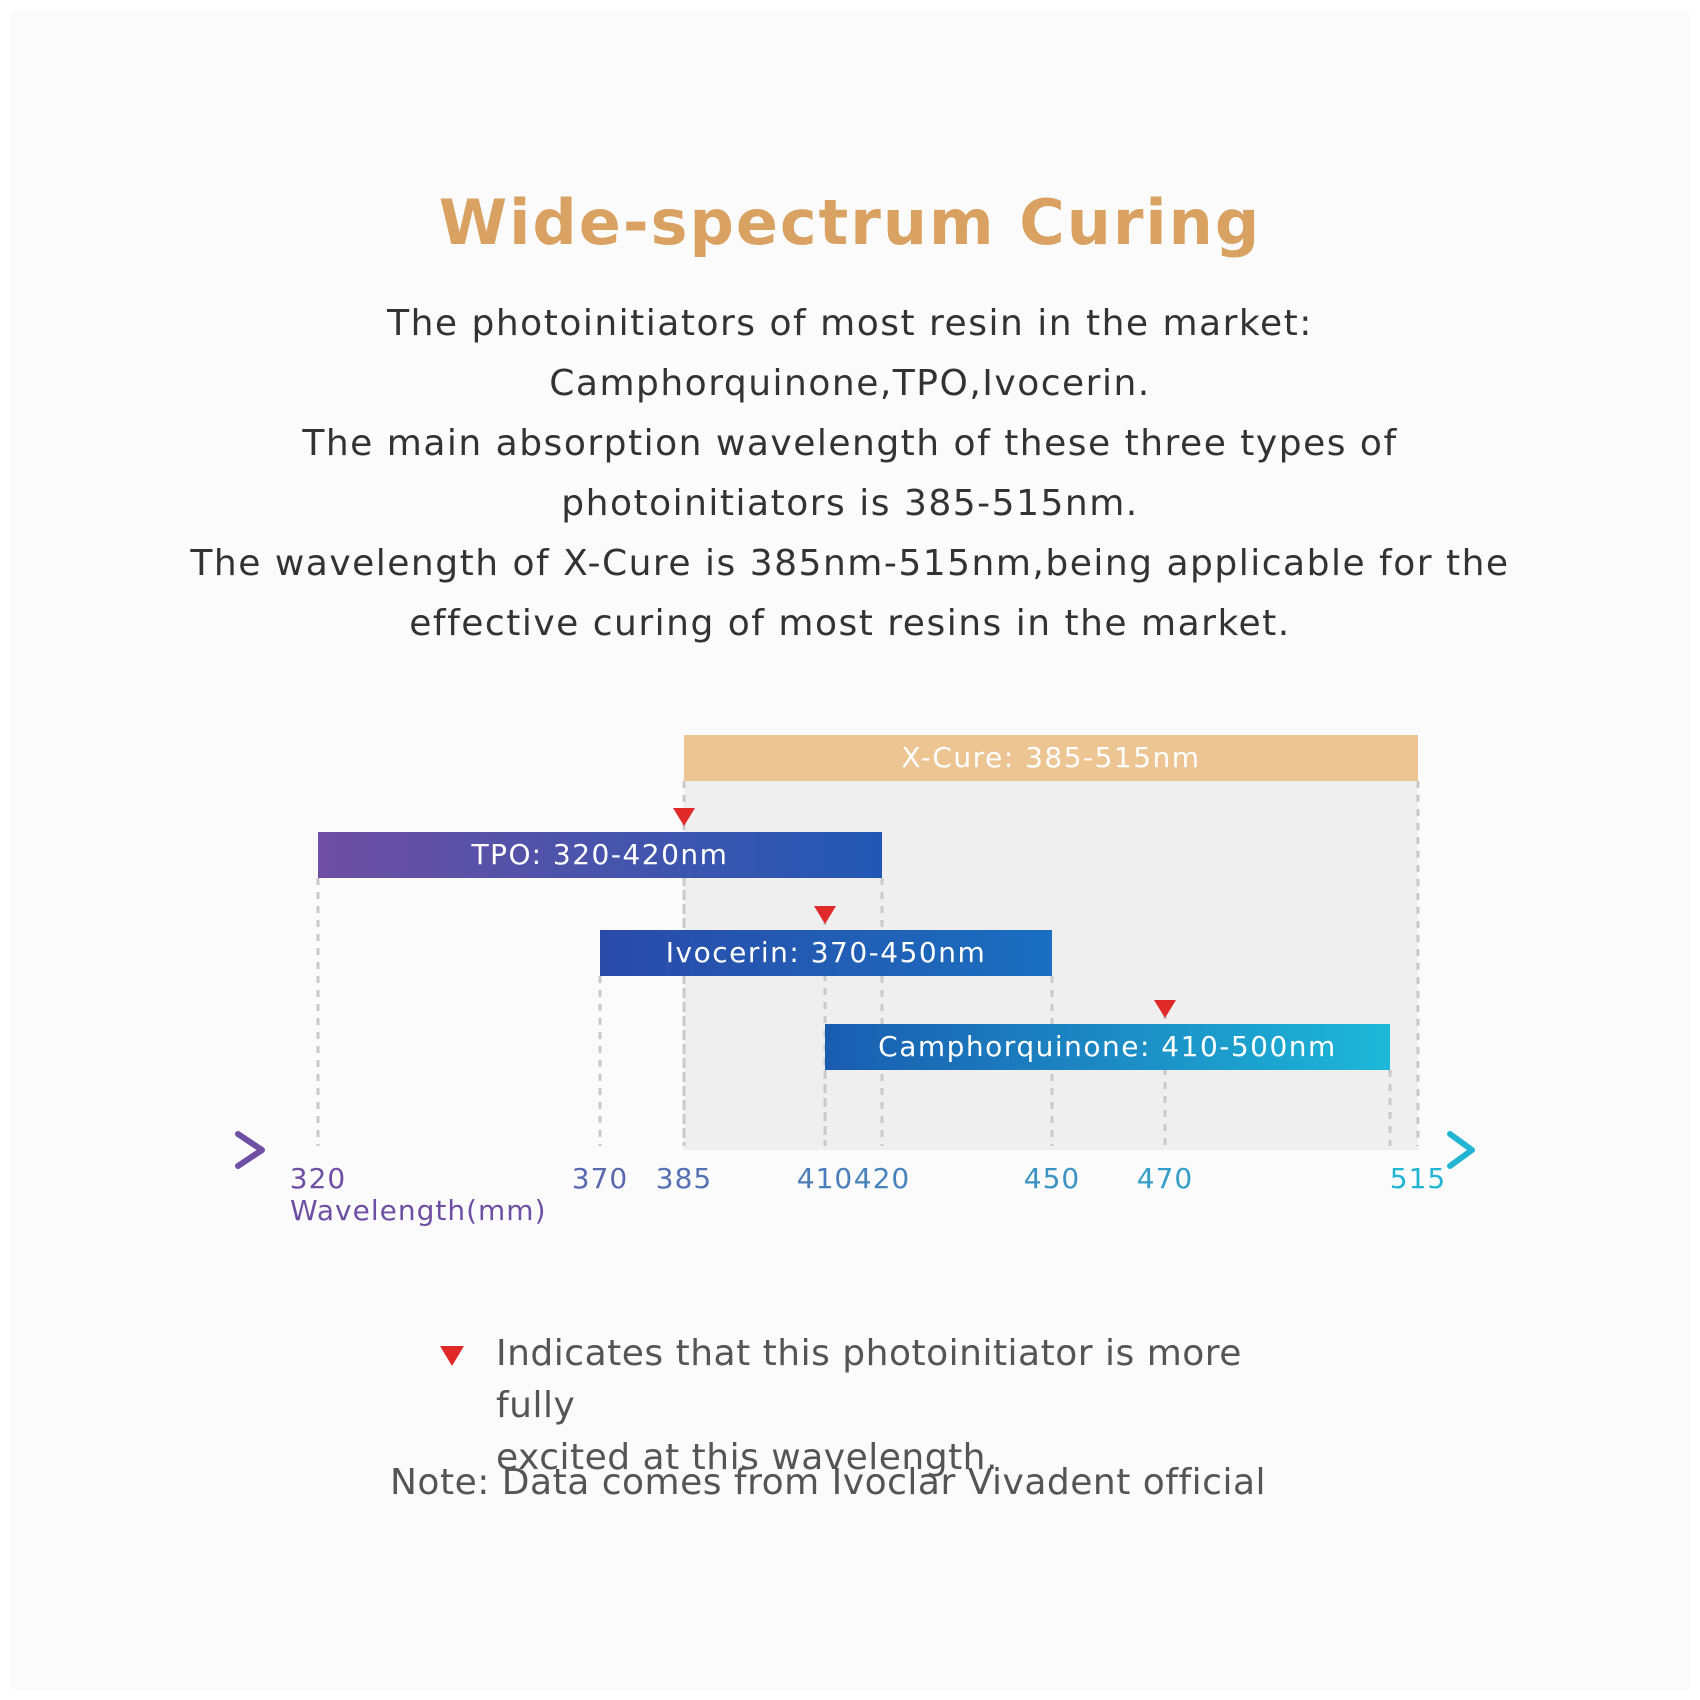  I want to click on x-tick-label: 410, so click(825, 1178).